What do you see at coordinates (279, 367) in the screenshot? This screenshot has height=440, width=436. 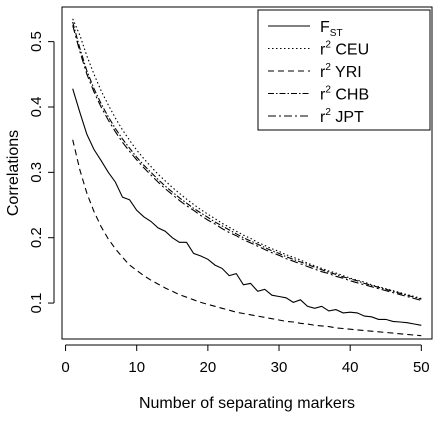 I see `x-tick-label: 30` at bounding box center [279, 367].